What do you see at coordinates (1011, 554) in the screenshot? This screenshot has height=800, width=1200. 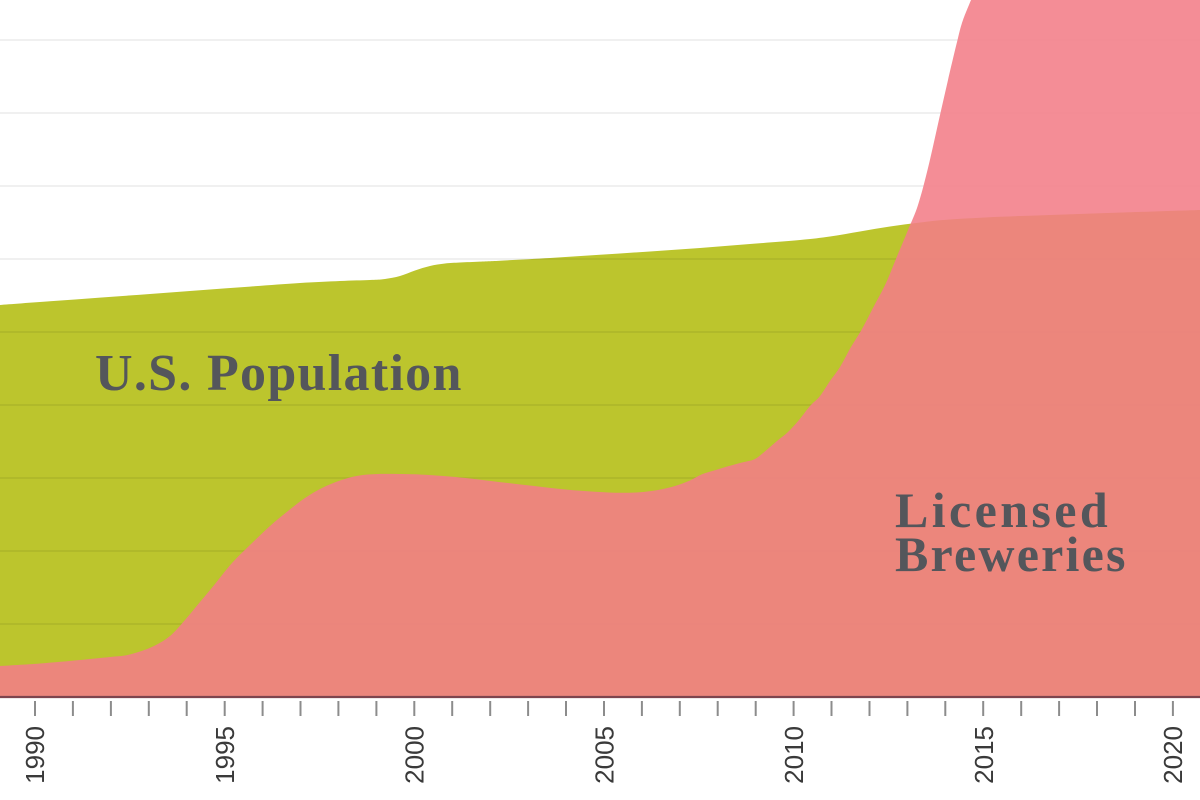 I see `svg-text: Breweries` at bounding box center [1011, 554].